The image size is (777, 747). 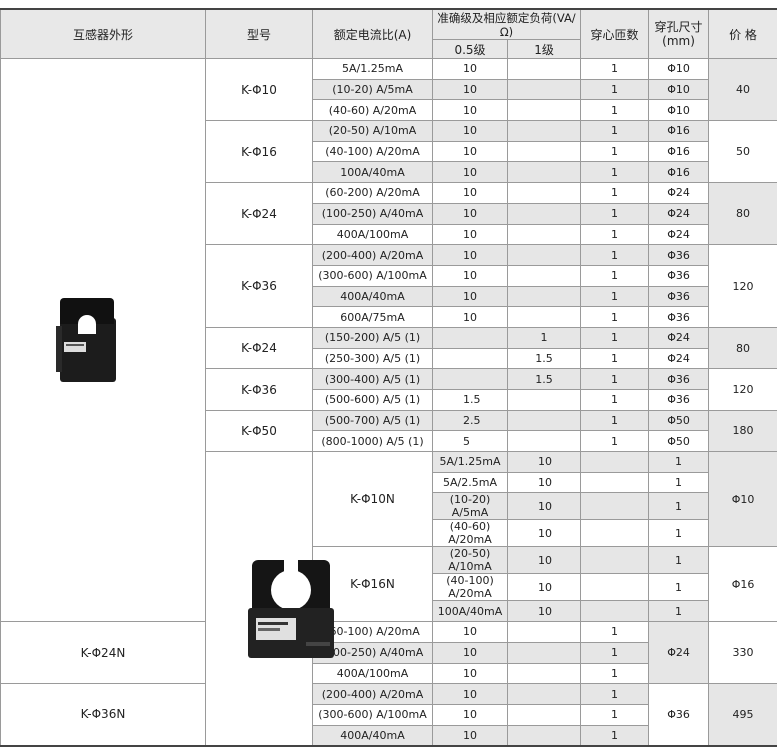 I want to click on class-05-cell: 5, so click(x=470, y=441).